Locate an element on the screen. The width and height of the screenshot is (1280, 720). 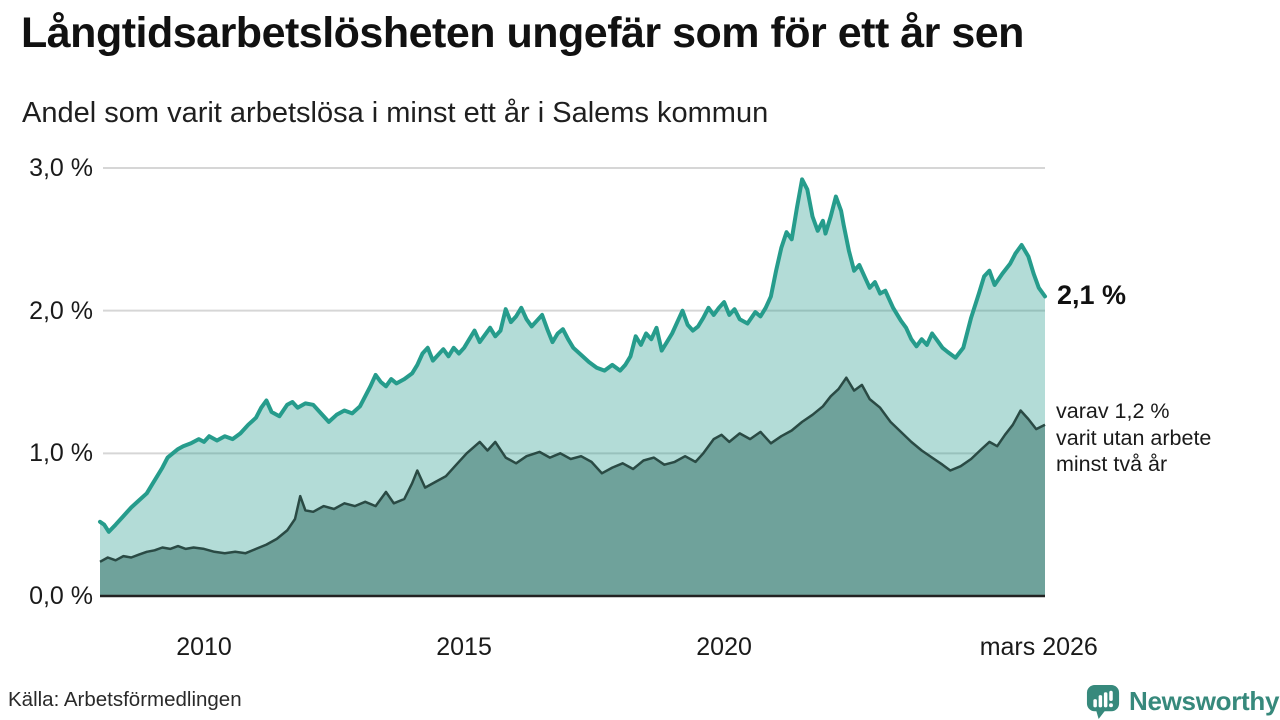
y-tick-label: 1,0 % is located at coordinates (61, 453).